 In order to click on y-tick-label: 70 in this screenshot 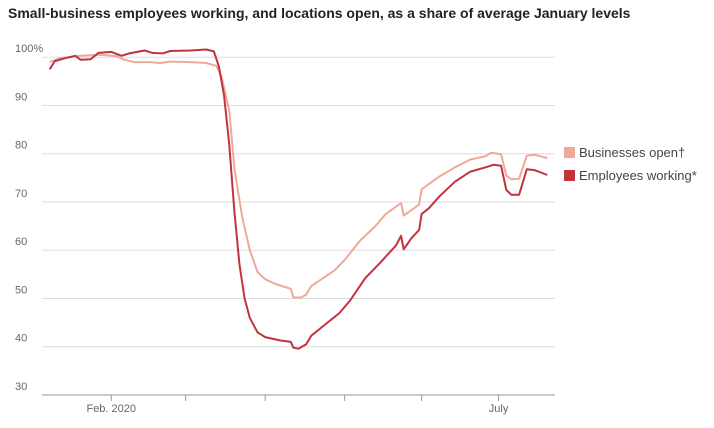, I will do `click(21, 194)`.